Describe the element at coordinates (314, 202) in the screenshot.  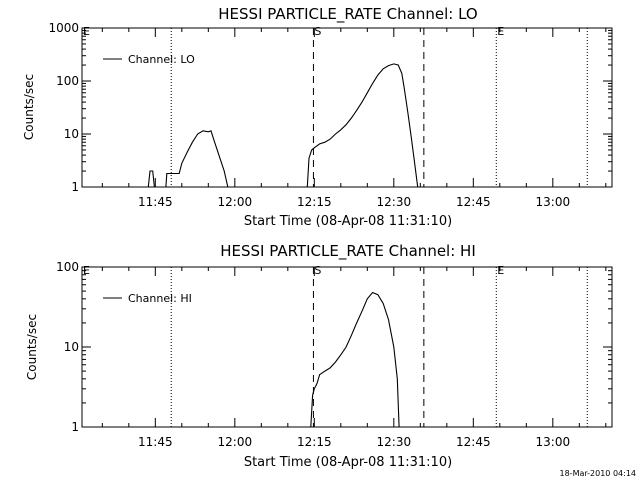
I see `x-tick-label-lo: 12:15` at that location.